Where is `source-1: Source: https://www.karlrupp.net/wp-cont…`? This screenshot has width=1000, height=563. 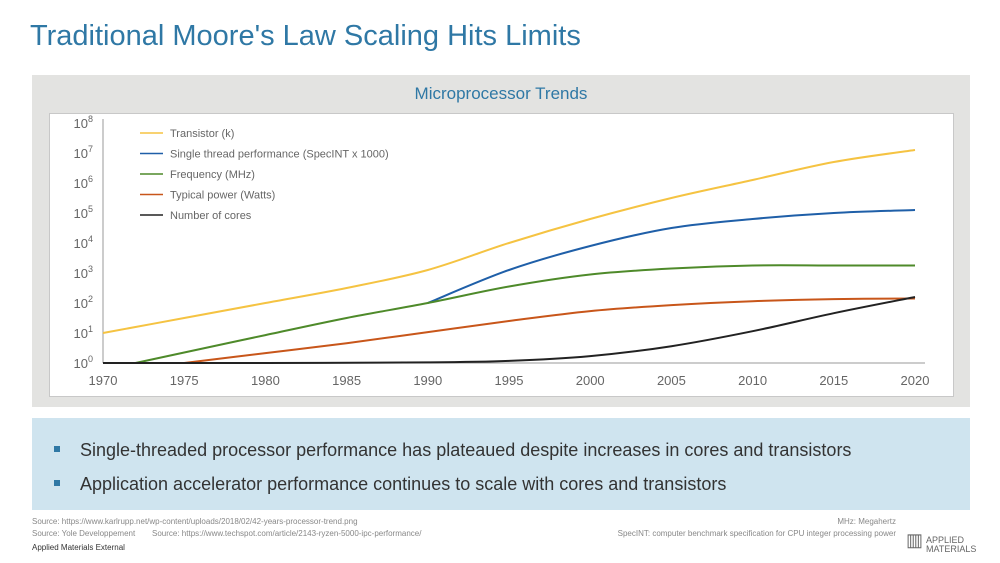
source-1: Source: https://www.karlrupp.net/wp-cont… is located at coordinates (195, 521).